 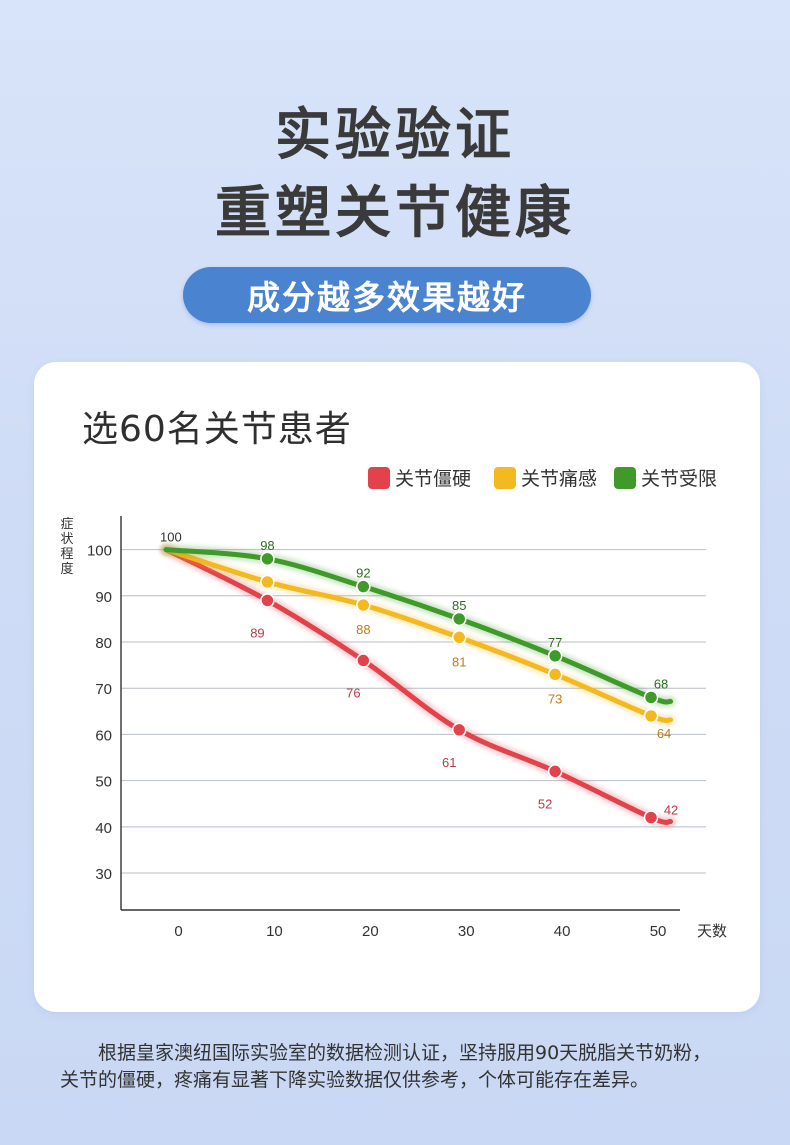 I want to click on y-tick-label: 70, so click(x=103, y=689).